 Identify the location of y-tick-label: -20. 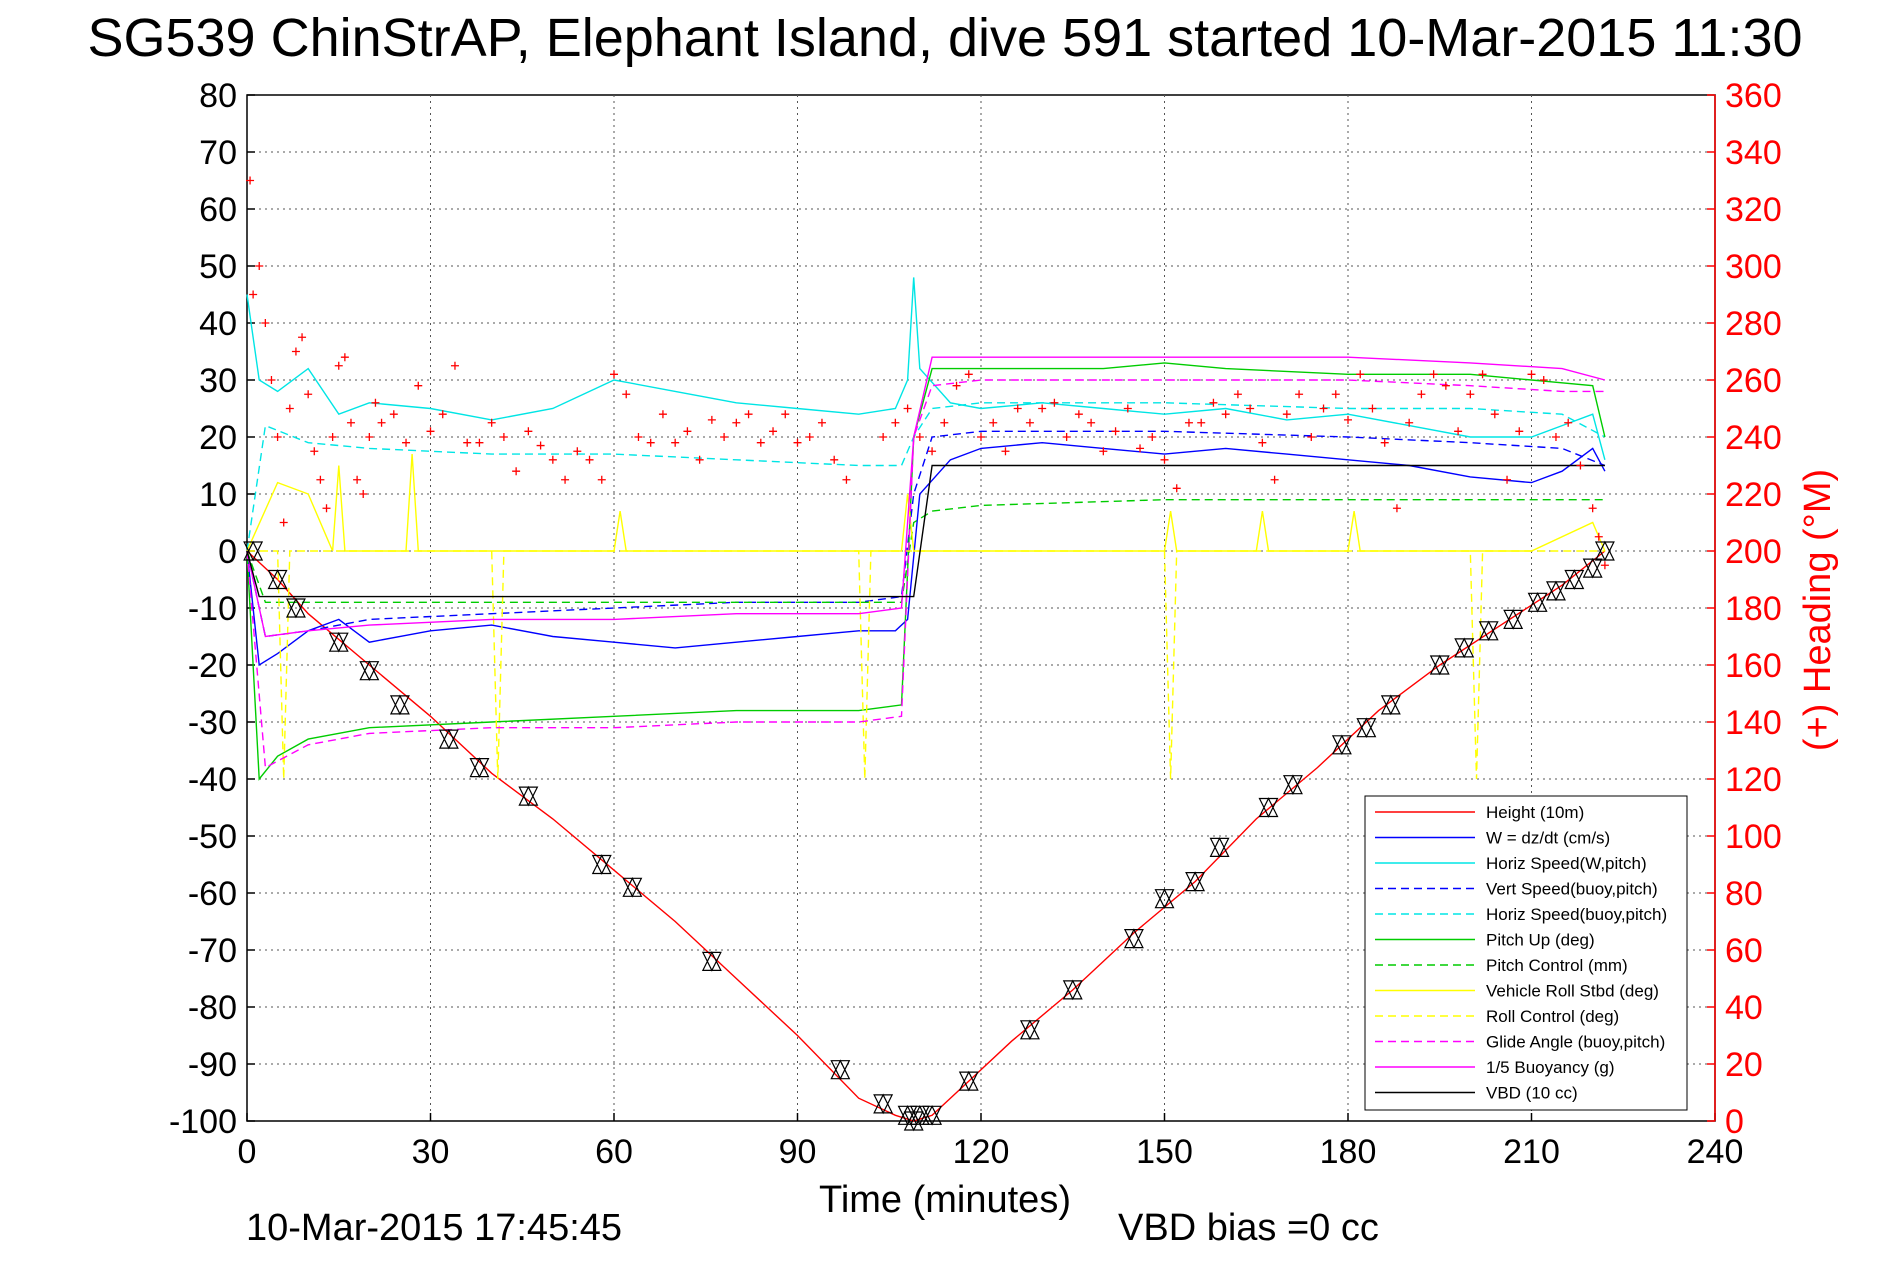
(212, 666).